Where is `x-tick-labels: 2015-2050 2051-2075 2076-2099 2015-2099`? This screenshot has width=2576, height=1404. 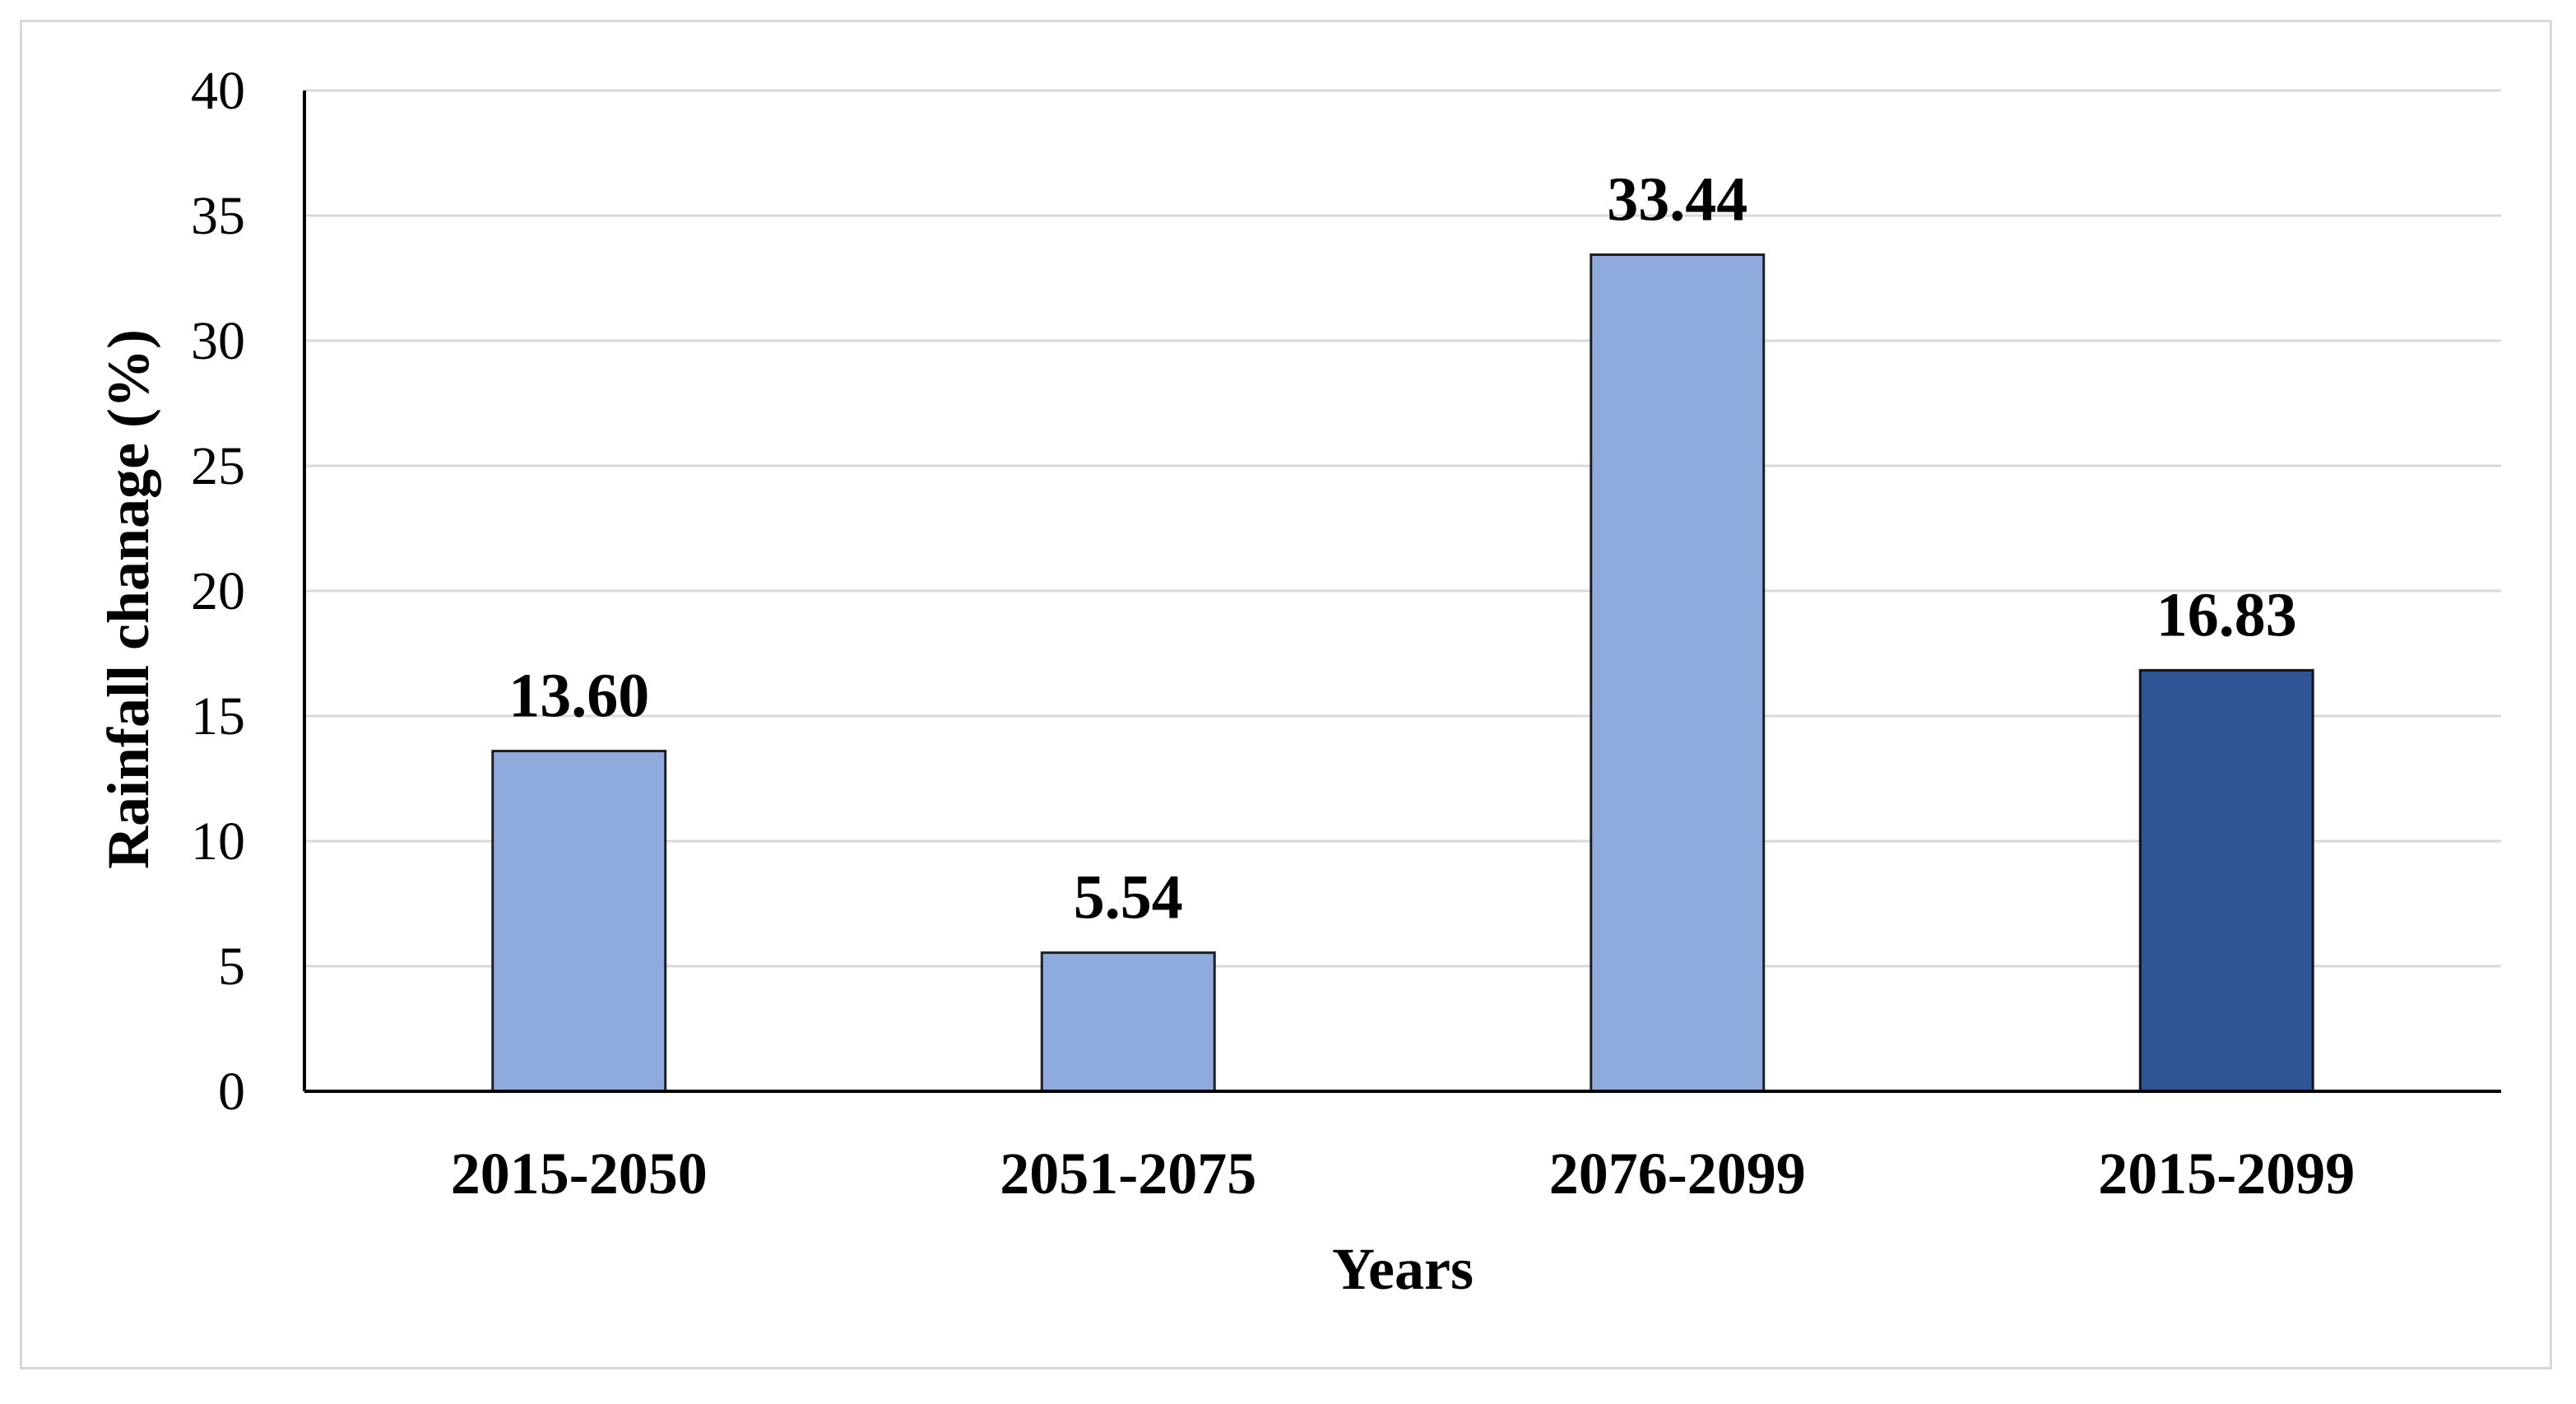
x-tick-labels: 2015-2050 2051-2075 2076-2099 2015-2099 is located at coordinates (1403, 1173).